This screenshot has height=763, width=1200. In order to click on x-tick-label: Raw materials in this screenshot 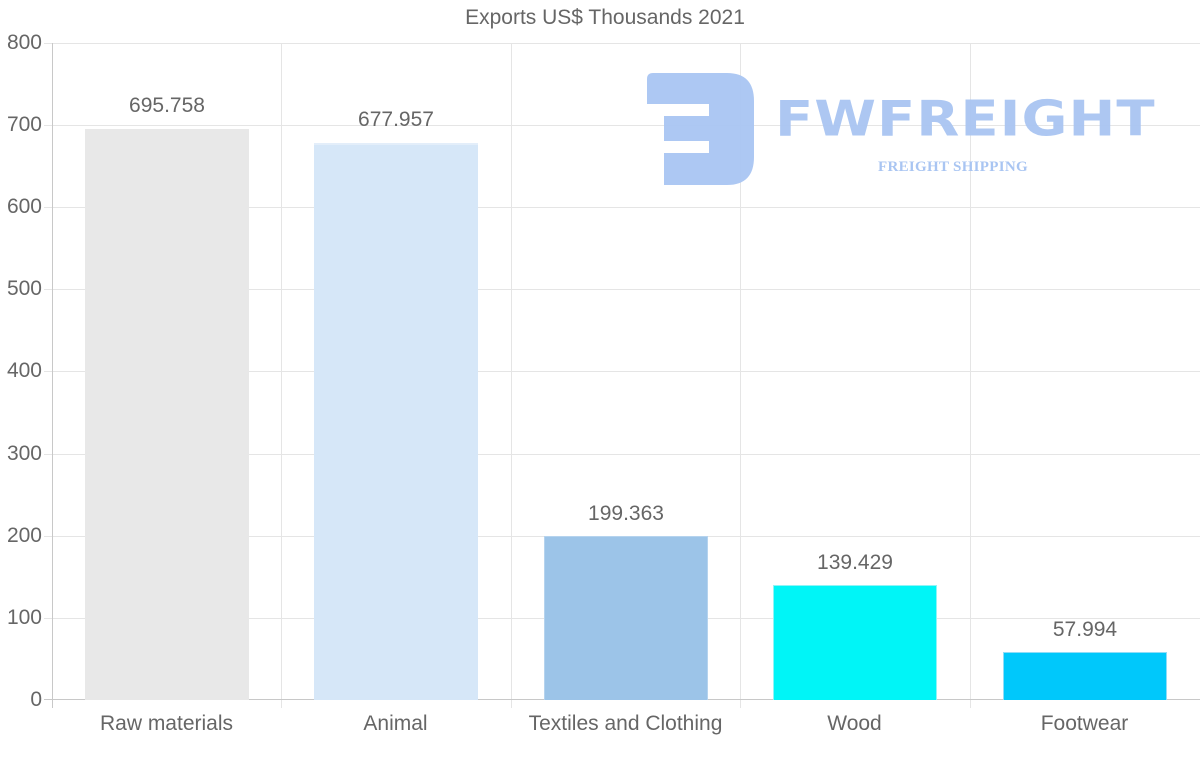, I will do `click(166, 723)`.